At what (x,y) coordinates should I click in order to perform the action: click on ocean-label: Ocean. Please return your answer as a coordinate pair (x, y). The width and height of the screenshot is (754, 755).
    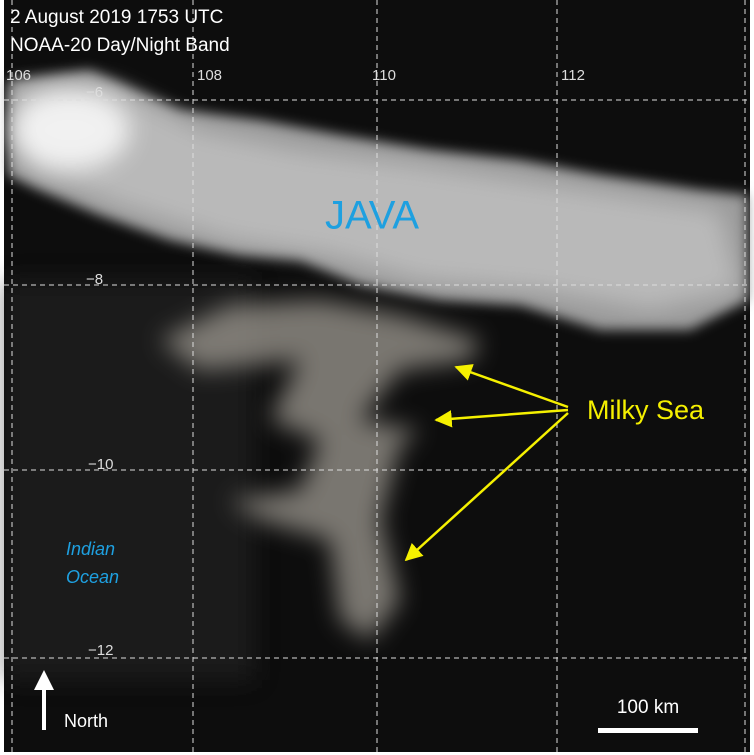
    Looking at the image, I should click on (92, 577).